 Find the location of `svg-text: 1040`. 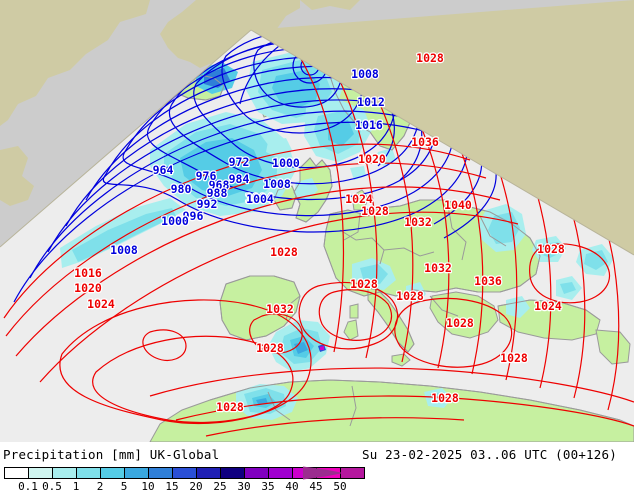

svg-text: 1040 is located at coordinates (458, 205).